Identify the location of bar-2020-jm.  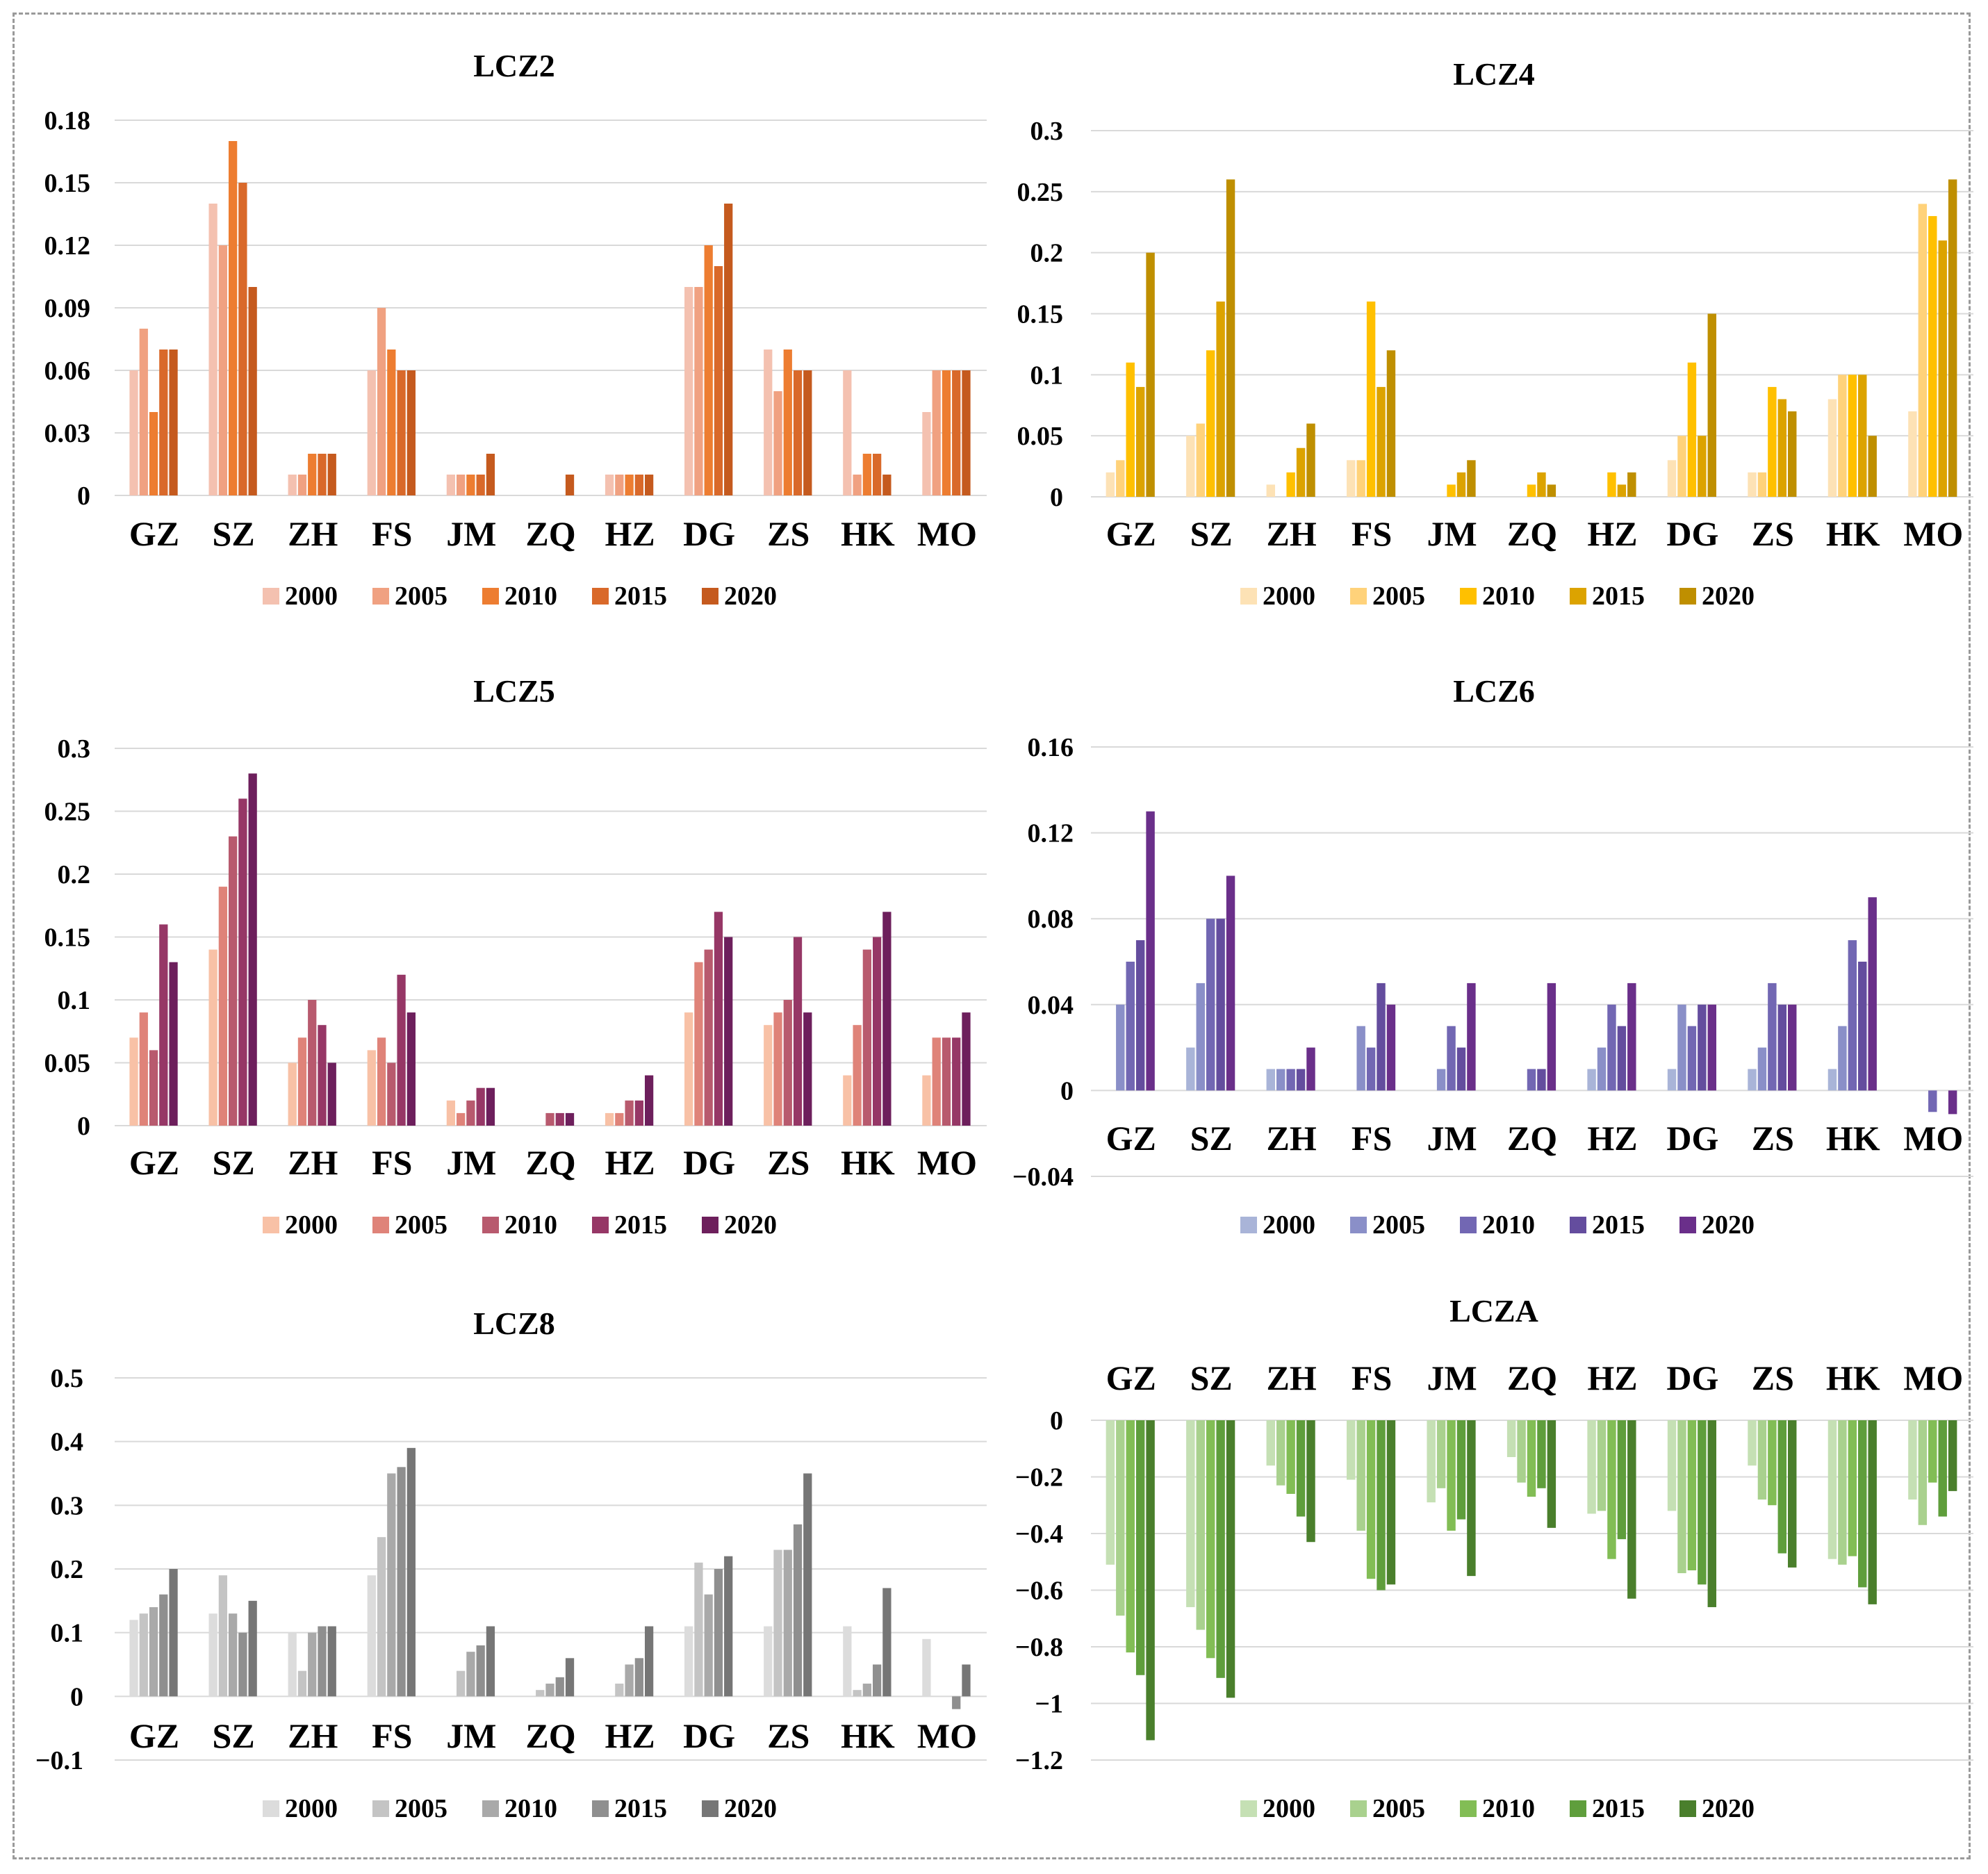
(490, 1106).